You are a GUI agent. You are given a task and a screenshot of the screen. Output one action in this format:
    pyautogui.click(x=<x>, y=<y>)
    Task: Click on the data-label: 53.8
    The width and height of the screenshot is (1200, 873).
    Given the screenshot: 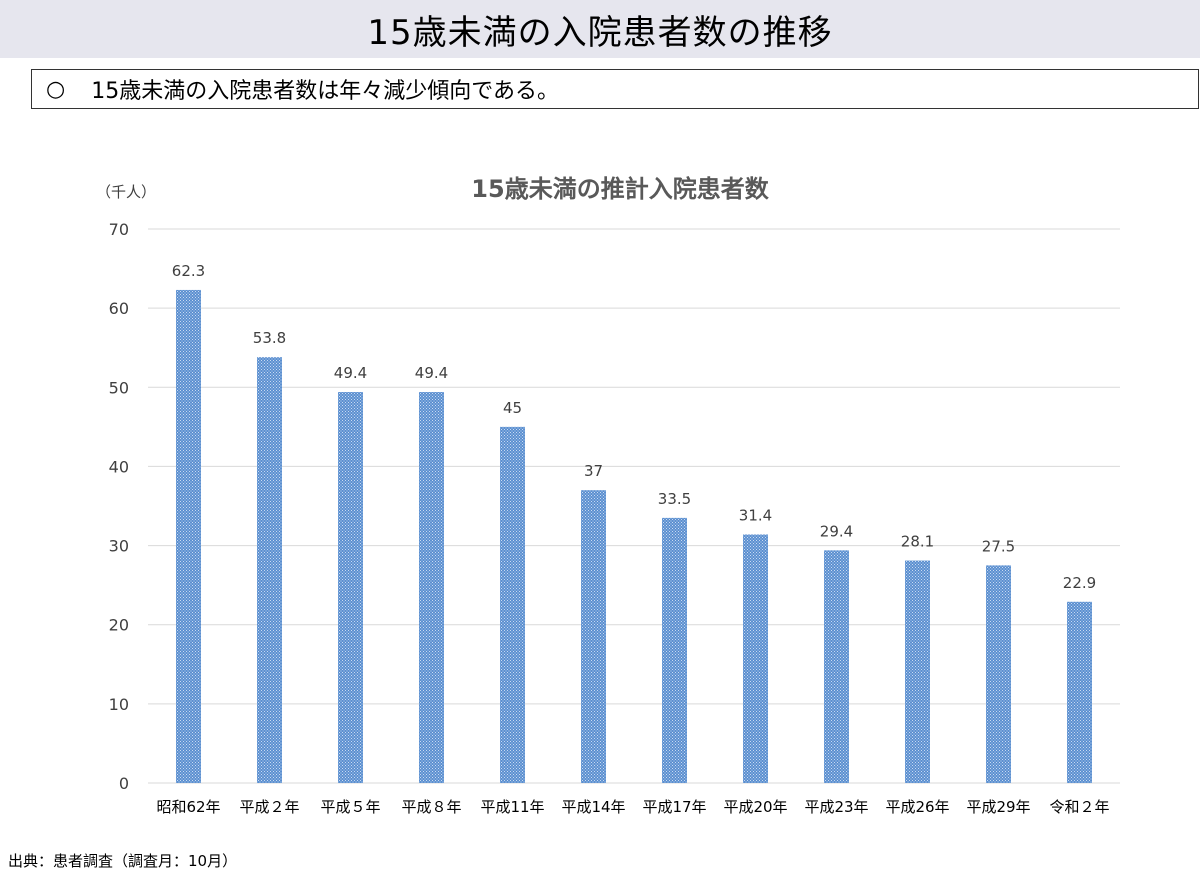 What is the action you would take?
    pyautogui.click(x=269, y=338)
    